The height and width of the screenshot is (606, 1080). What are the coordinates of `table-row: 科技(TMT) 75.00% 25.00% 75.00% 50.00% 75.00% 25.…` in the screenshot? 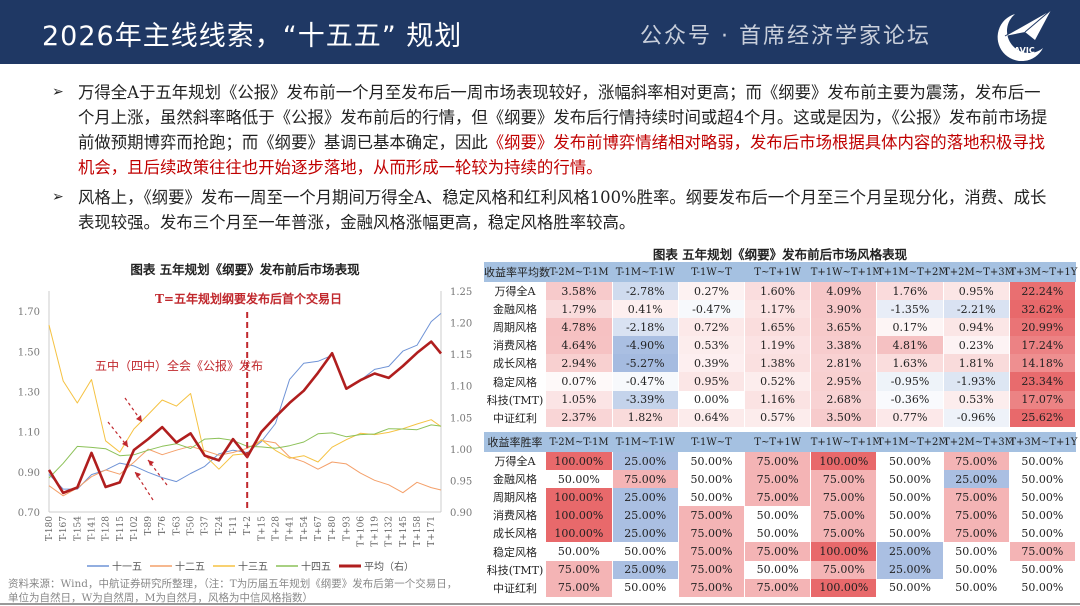 It's located at (780, 569).